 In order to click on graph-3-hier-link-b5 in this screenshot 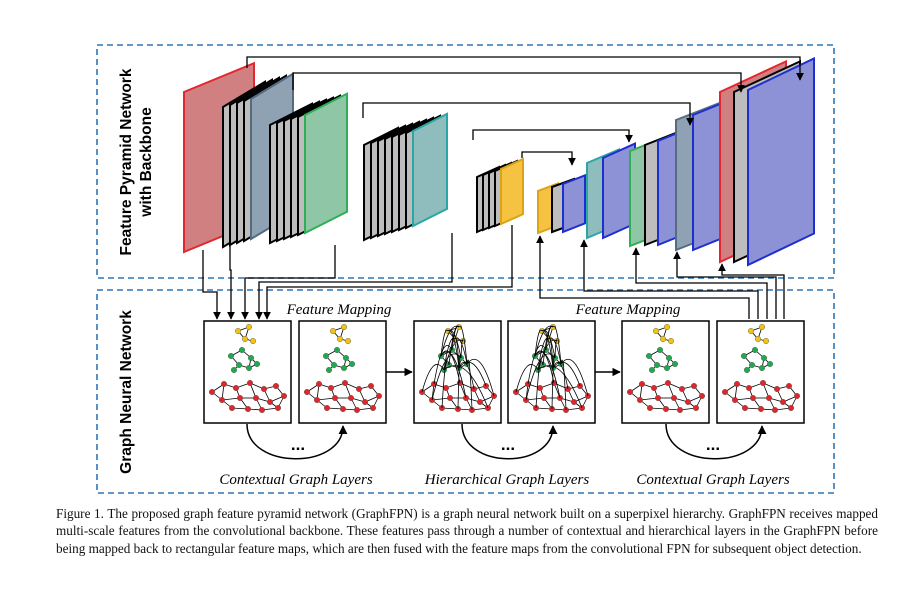, I will do `click(472, 374)`.